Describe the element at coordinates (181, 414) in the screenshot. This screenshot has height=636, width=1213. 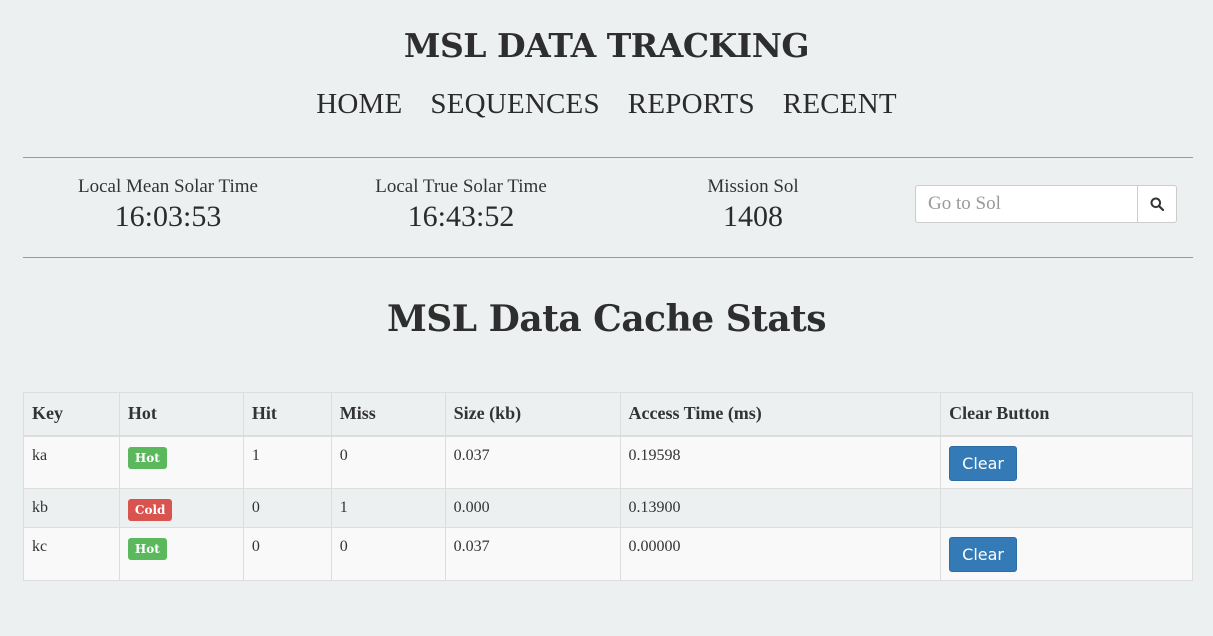
I see `header-hot: Hot` at that location.